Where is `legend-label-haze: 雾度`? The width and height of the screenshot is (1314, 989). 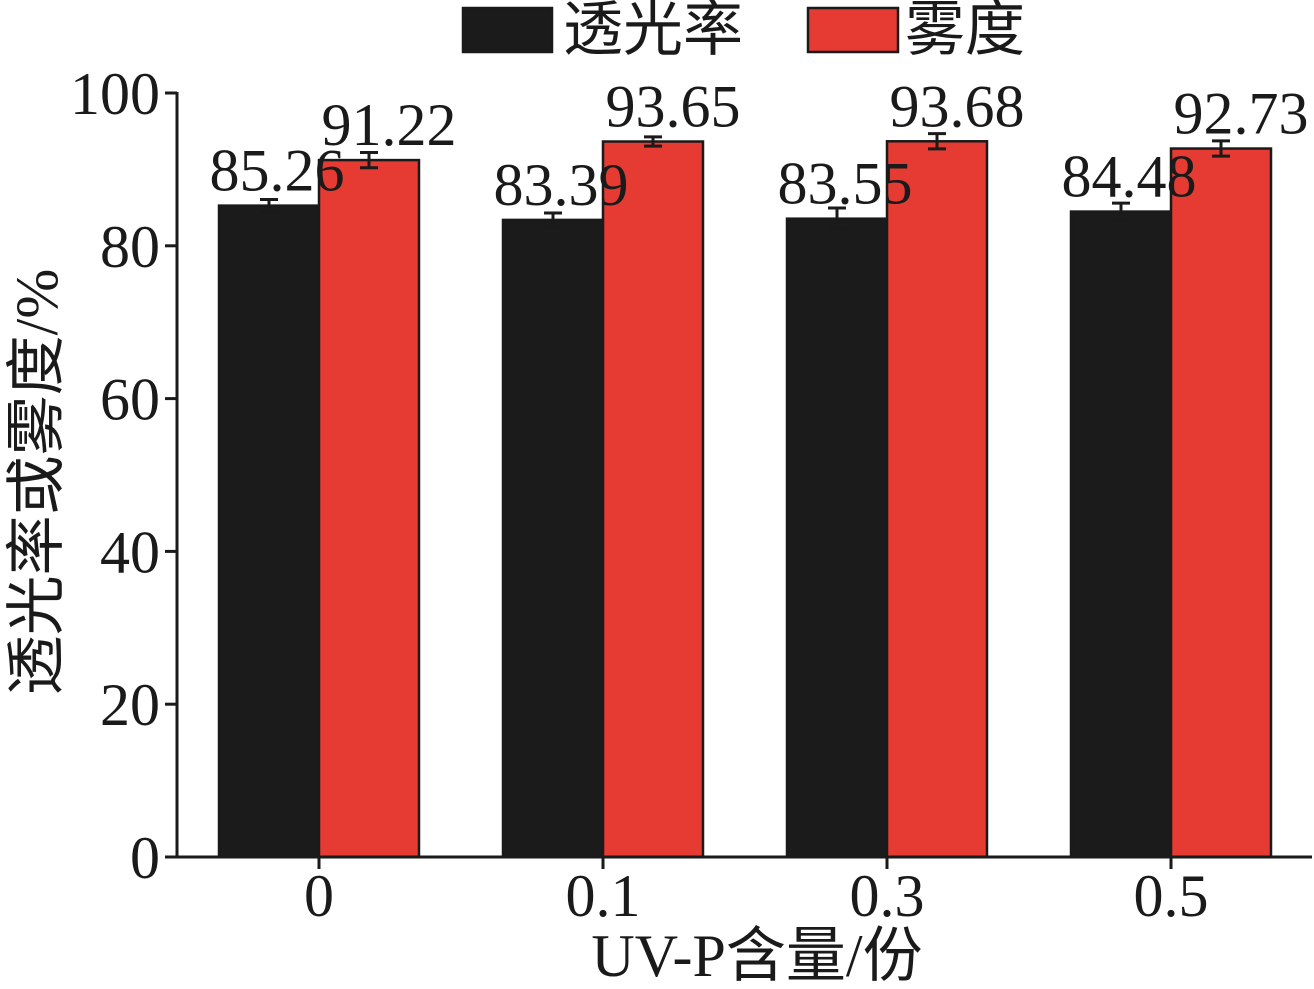 legend-label-haze: 雾度 is located at coordinates (965, 31).